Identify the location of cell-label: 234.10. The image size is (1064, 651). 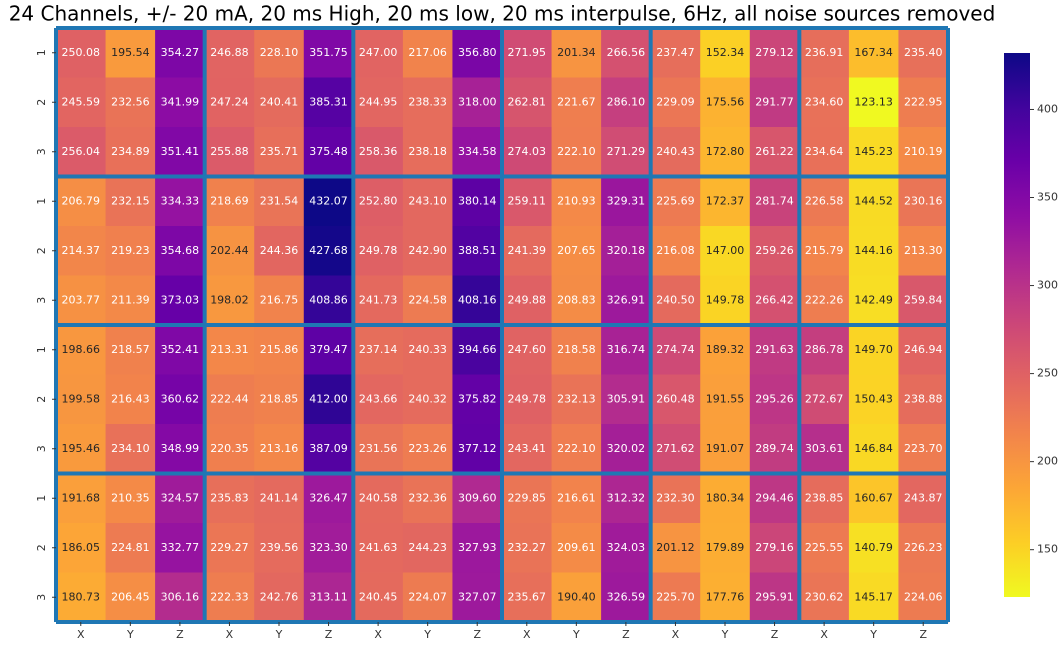
(130, 448).